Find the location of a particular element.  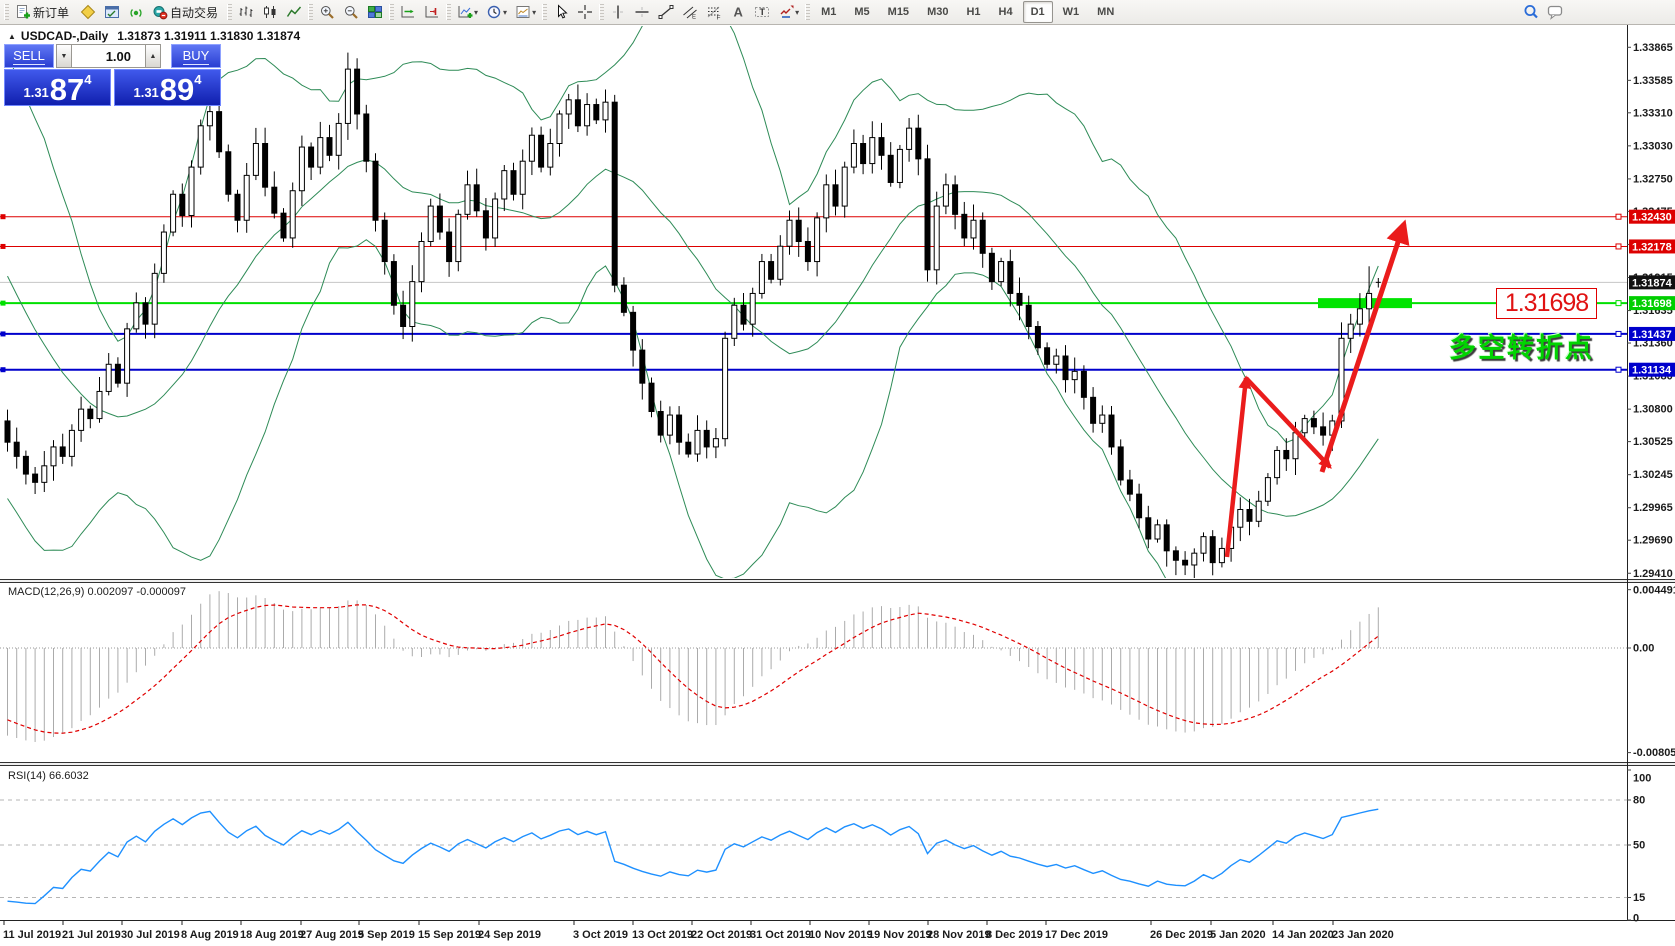

date-label: 14 Jan 2020 is located at coordinates (1303, 935).